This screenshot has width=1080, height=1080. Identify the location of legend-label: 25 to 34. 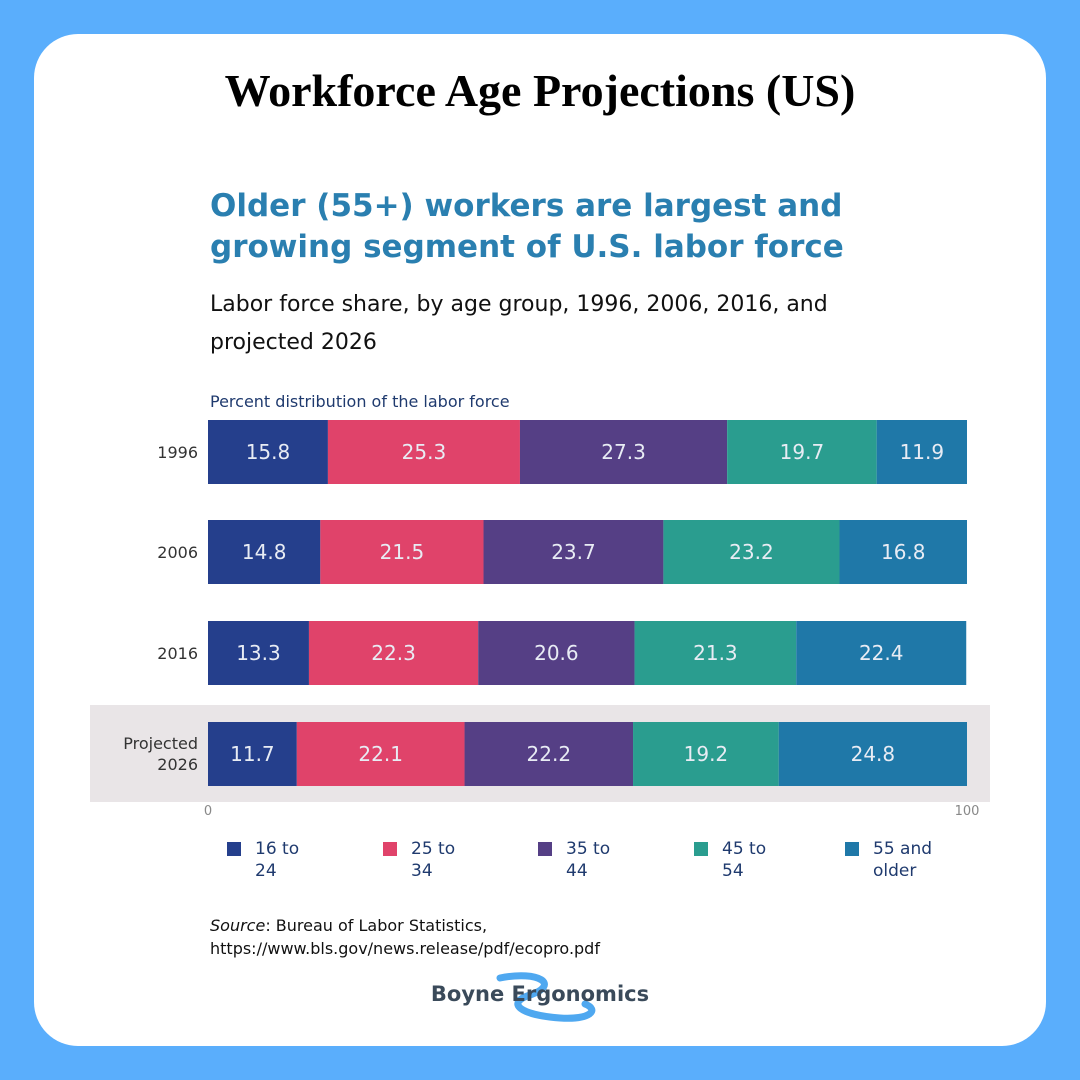
(433, 860).